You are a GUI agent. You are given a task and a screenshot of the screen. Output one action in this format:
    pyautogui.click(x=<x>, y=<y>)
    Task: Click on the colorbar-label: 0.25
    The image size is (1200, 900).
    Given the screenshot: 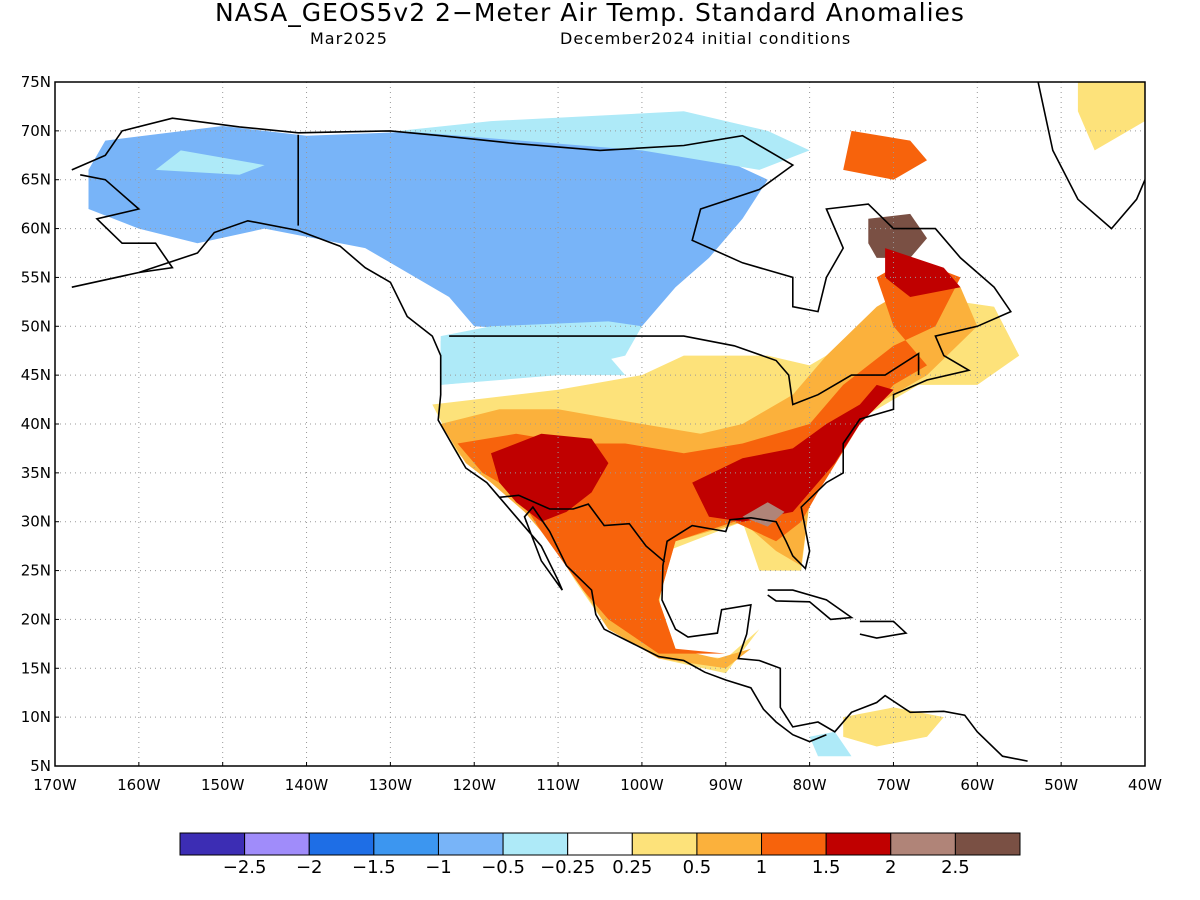 What is the action you would take?
    pyautogui.click(x=632, y=867)
    